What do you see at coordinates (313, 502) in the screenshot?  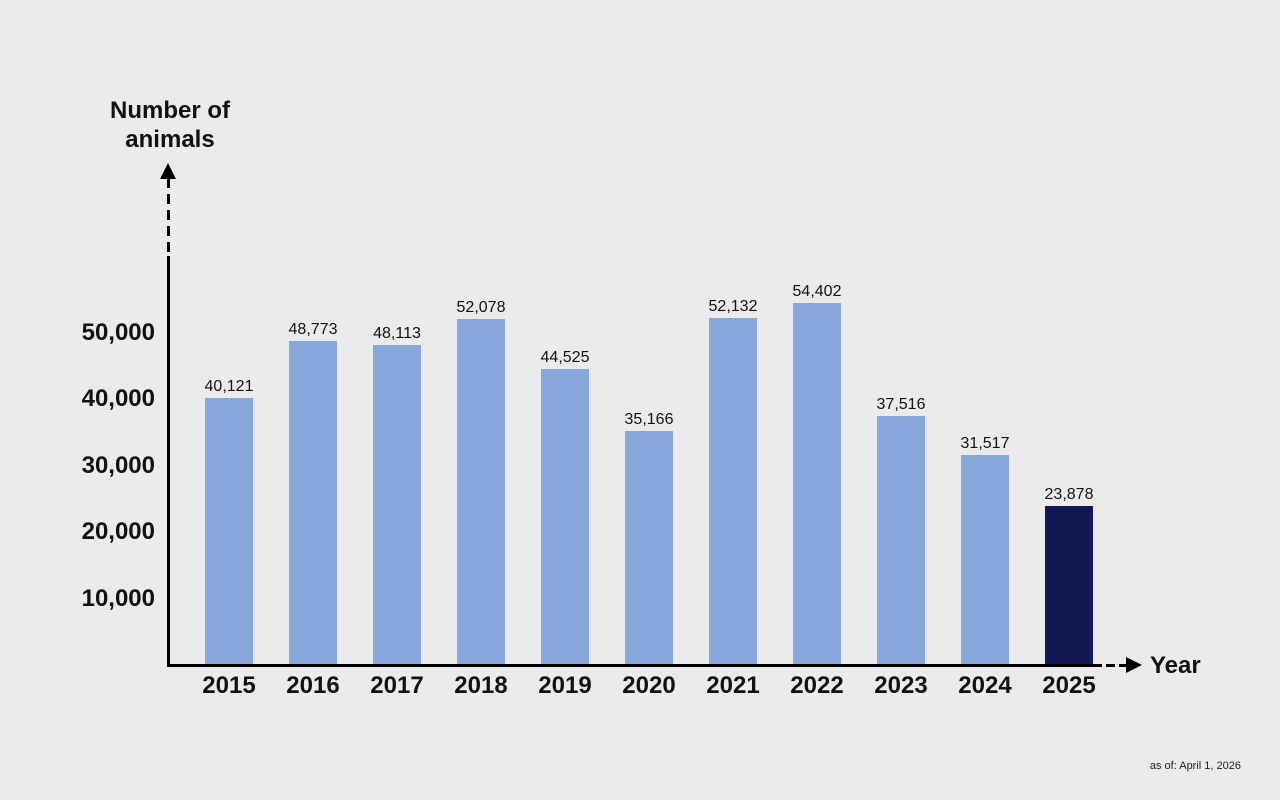 I see `bar-2016` at bounding box center [313, 502].